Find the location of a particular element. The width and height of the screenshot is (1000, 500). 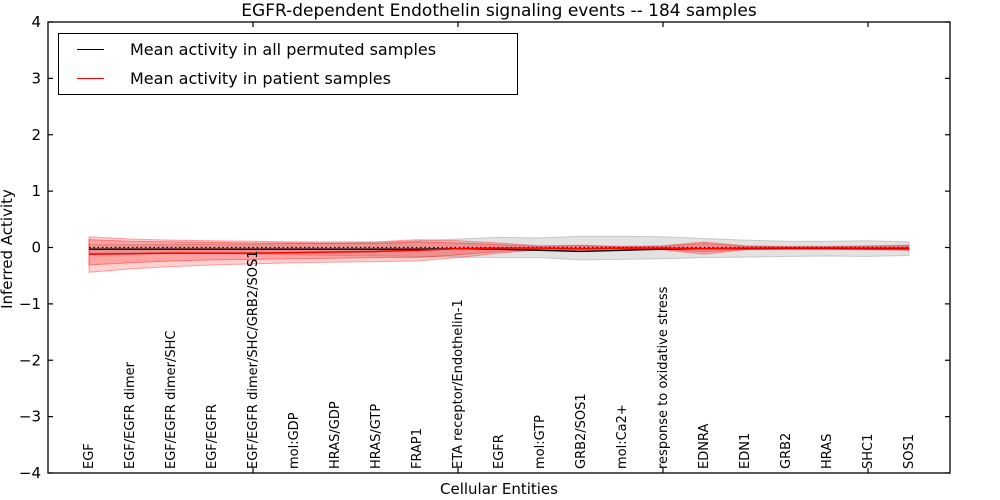

entity-label: EGFR is located at coordinates (499, 451).